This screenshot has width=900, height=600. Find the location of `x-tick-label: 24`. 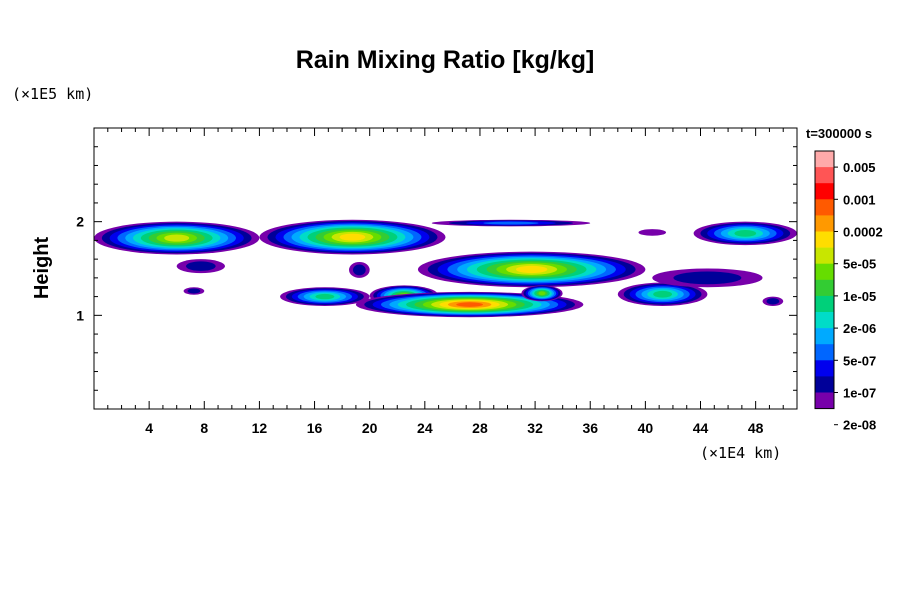

x-tick-label: 24 is located at coordinates (425, 428).